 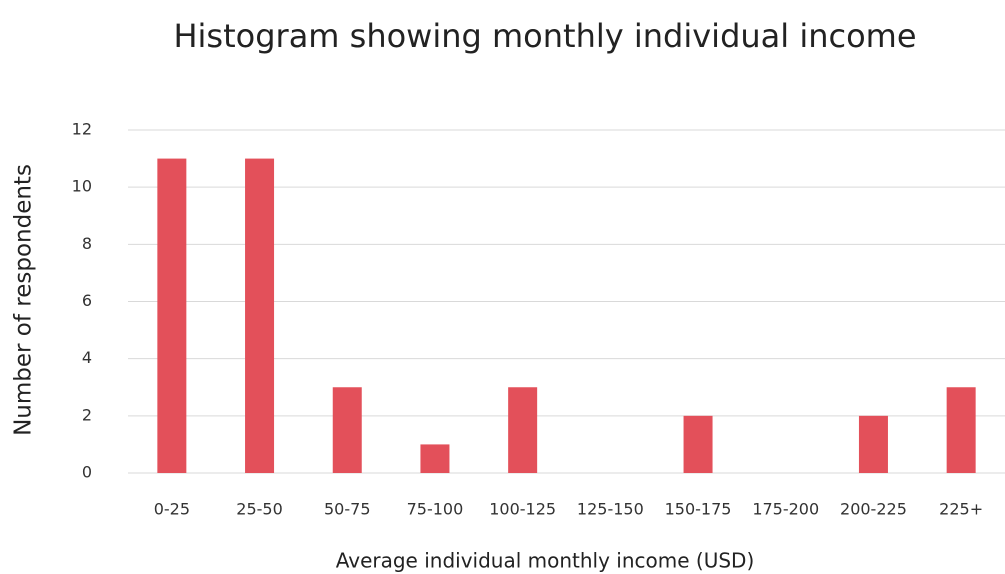 What do you see at coordinates (172, 509) in the screenshot?
I see `x-tick-label: 0-25` at bounding box center [172, 509].